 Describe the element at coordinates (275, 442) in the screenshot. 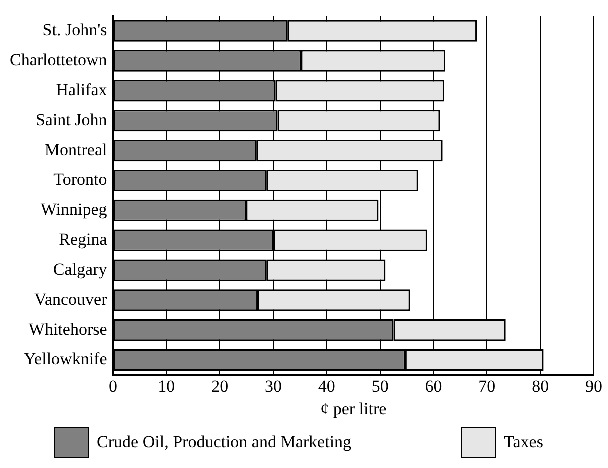

I see `legend-label: Crude Oil, Production and Marketing` at that location.